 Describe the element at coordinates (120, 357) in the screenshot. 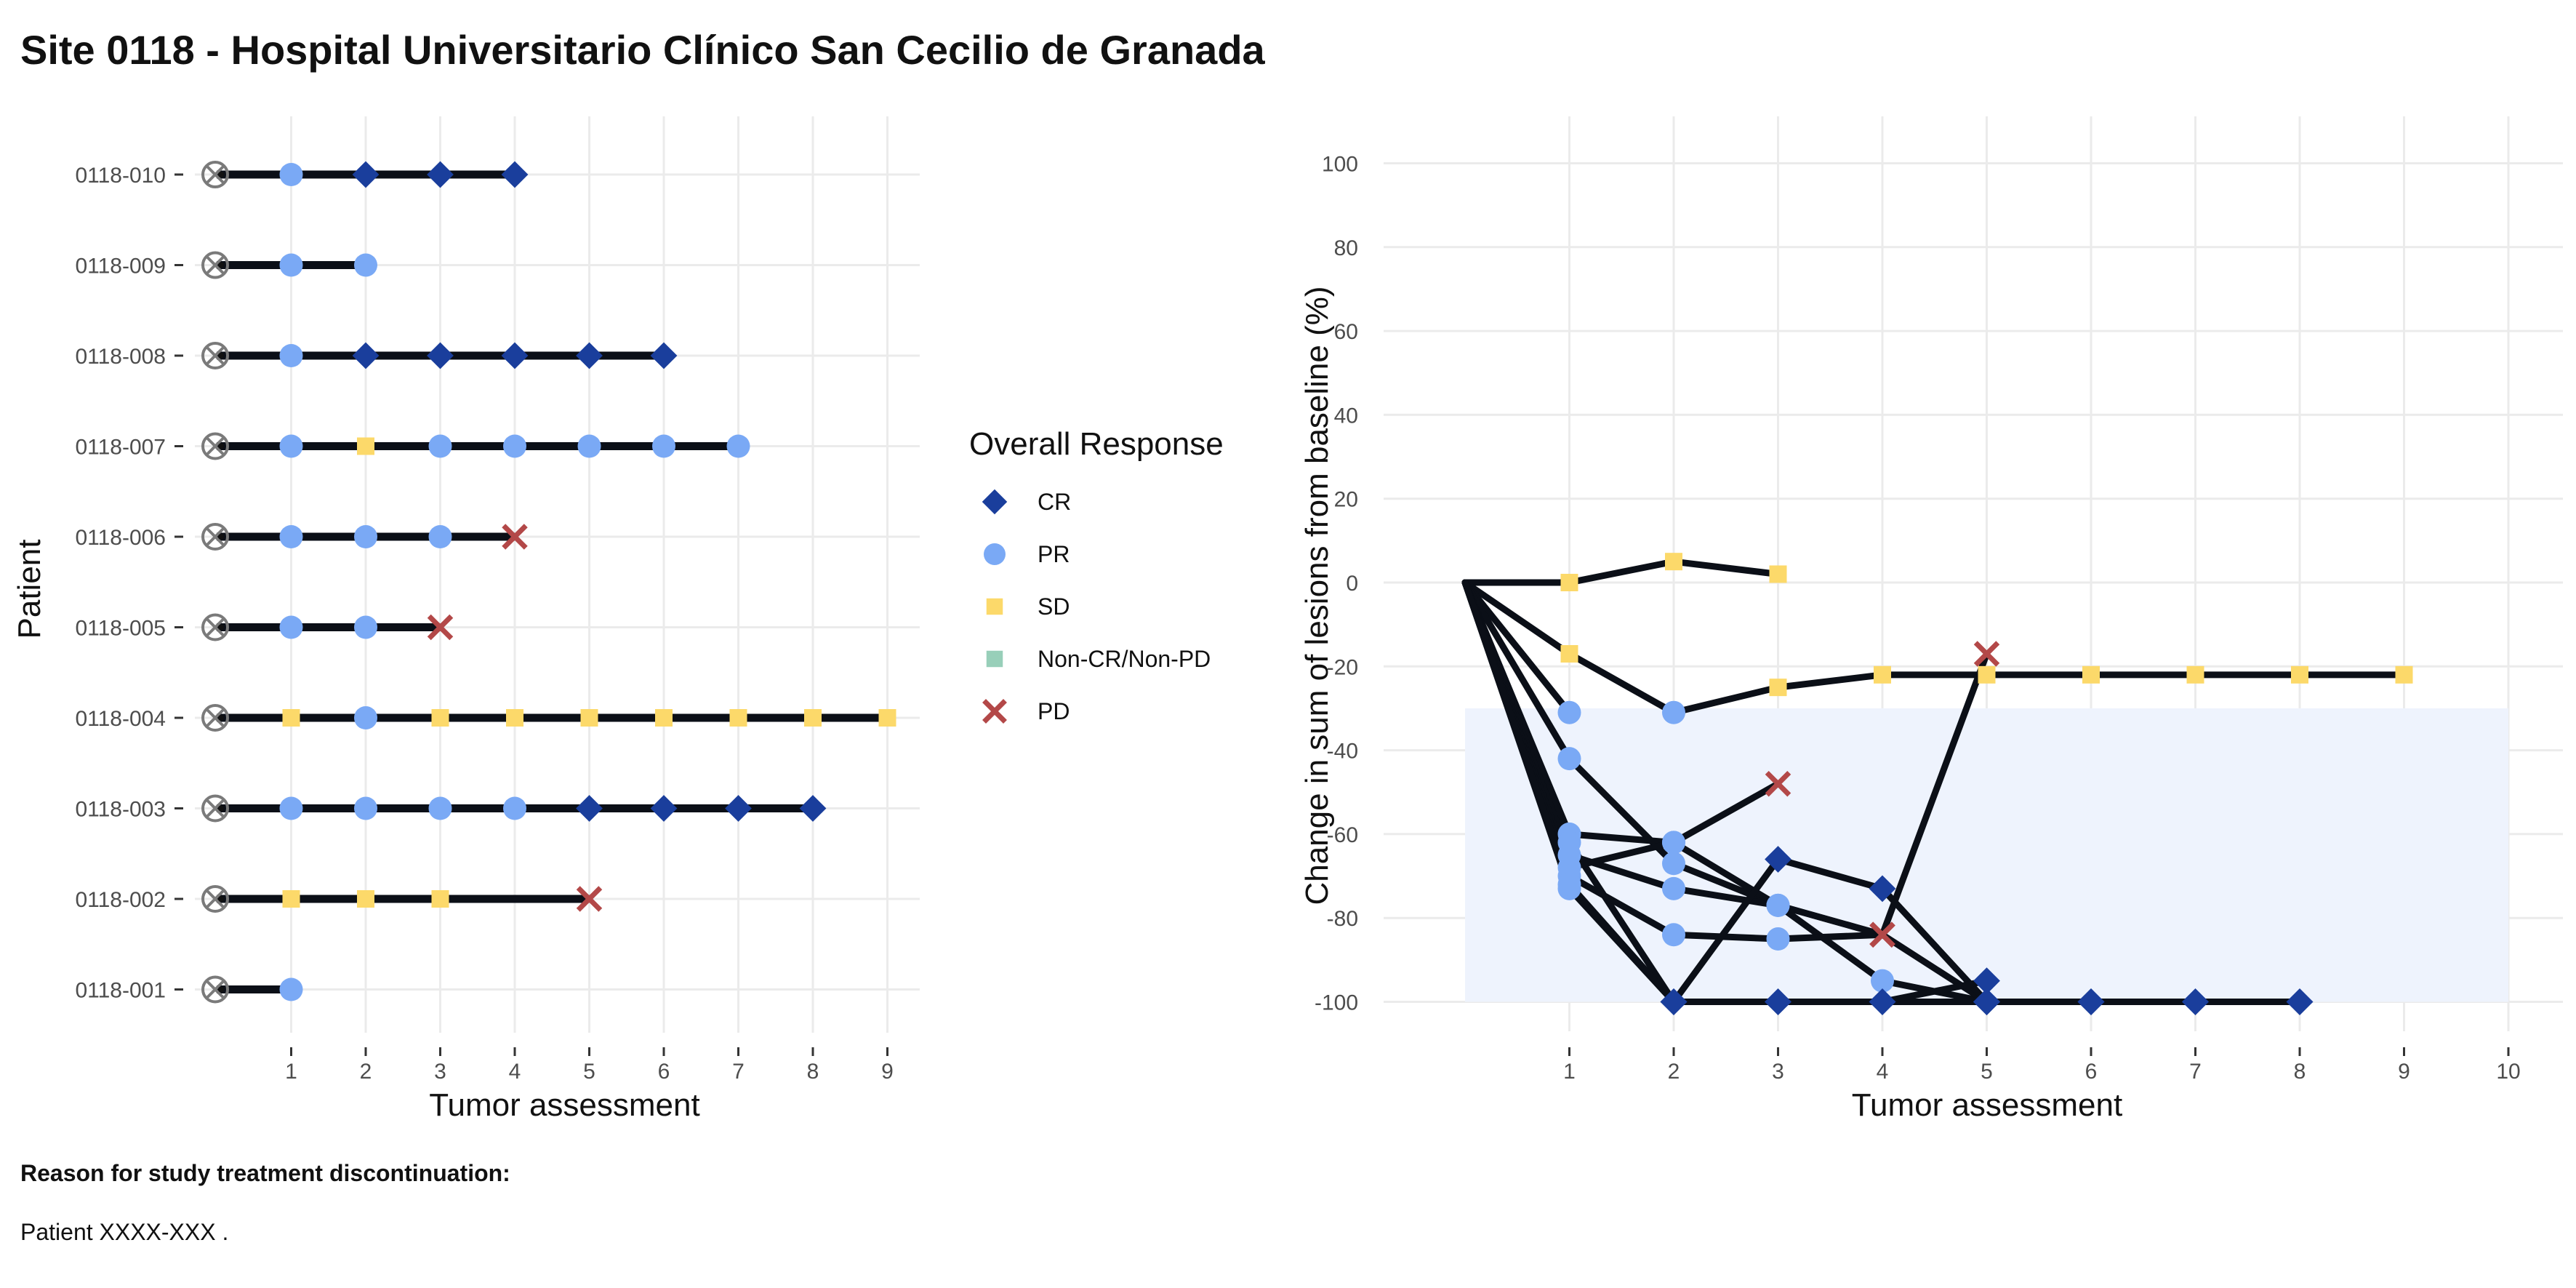

I see `patient-label: 0118-008` at that location.